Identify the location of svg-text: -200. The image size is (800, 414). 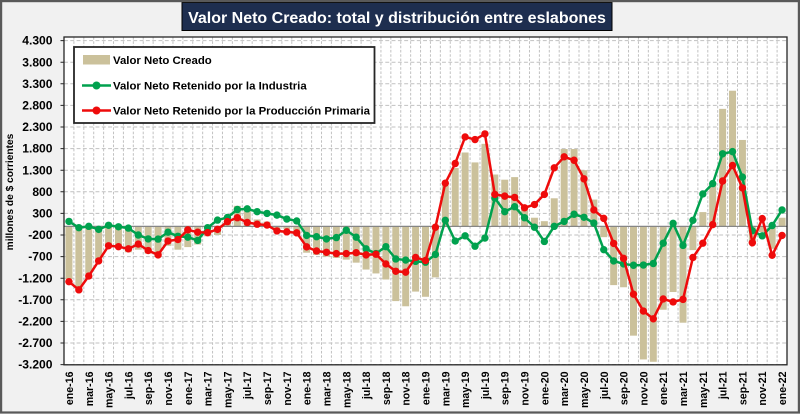
(40, 235).